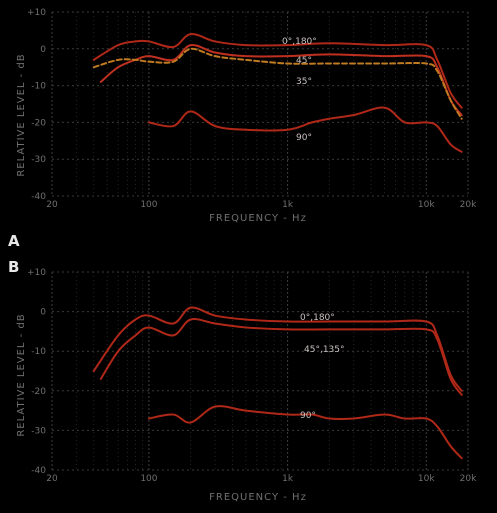  I want to click on series-label: 45°, so click(304, 61).